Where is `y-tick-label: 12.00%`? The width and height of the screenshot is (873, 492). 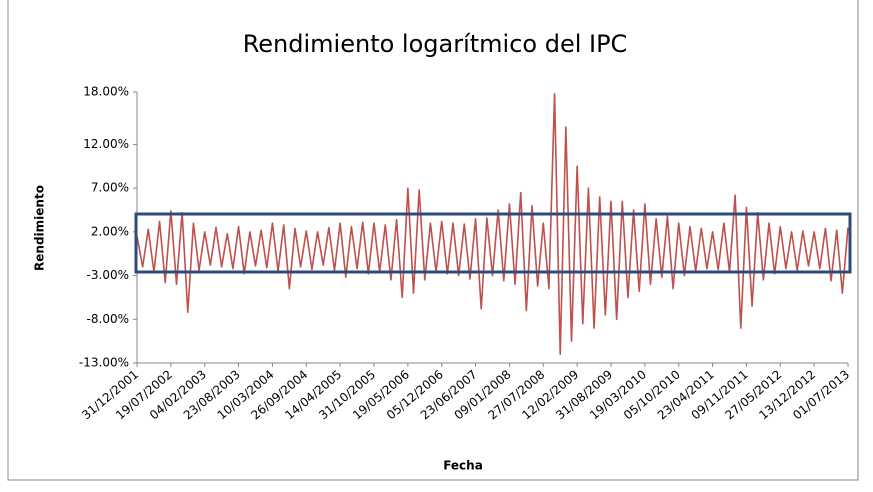
y-tick-label: 12.00% is located at coordinates (106, 144).